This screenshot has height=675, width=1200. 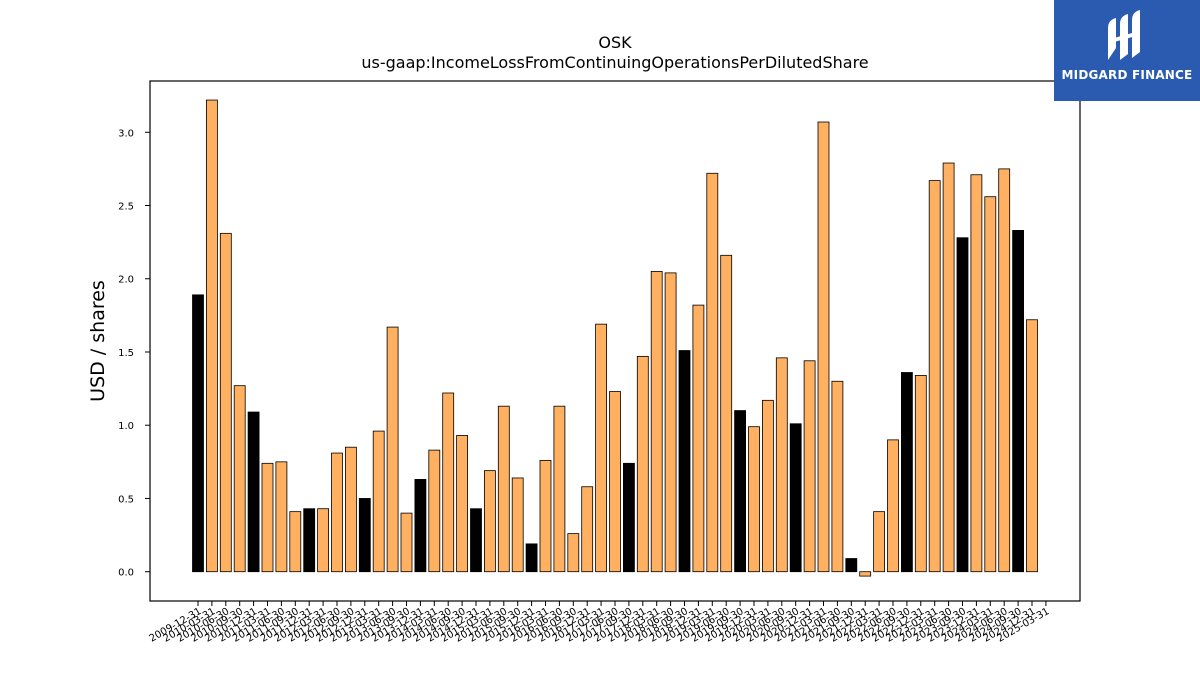 I want to click on y-tick-label: 0.0, so click(x=126, y=573).